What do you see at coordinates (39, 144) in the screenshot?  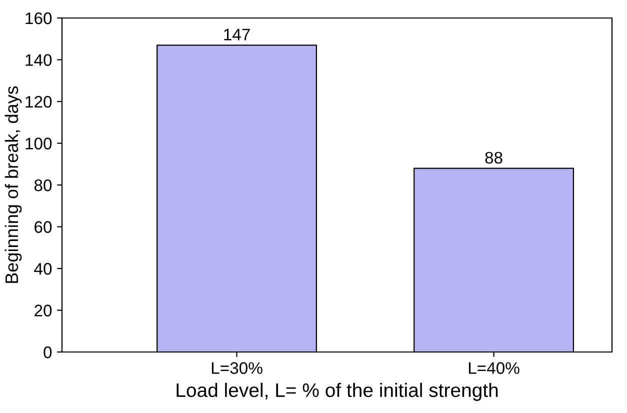 I see `y-tick-label: 100` at bounding box center [39, 144].